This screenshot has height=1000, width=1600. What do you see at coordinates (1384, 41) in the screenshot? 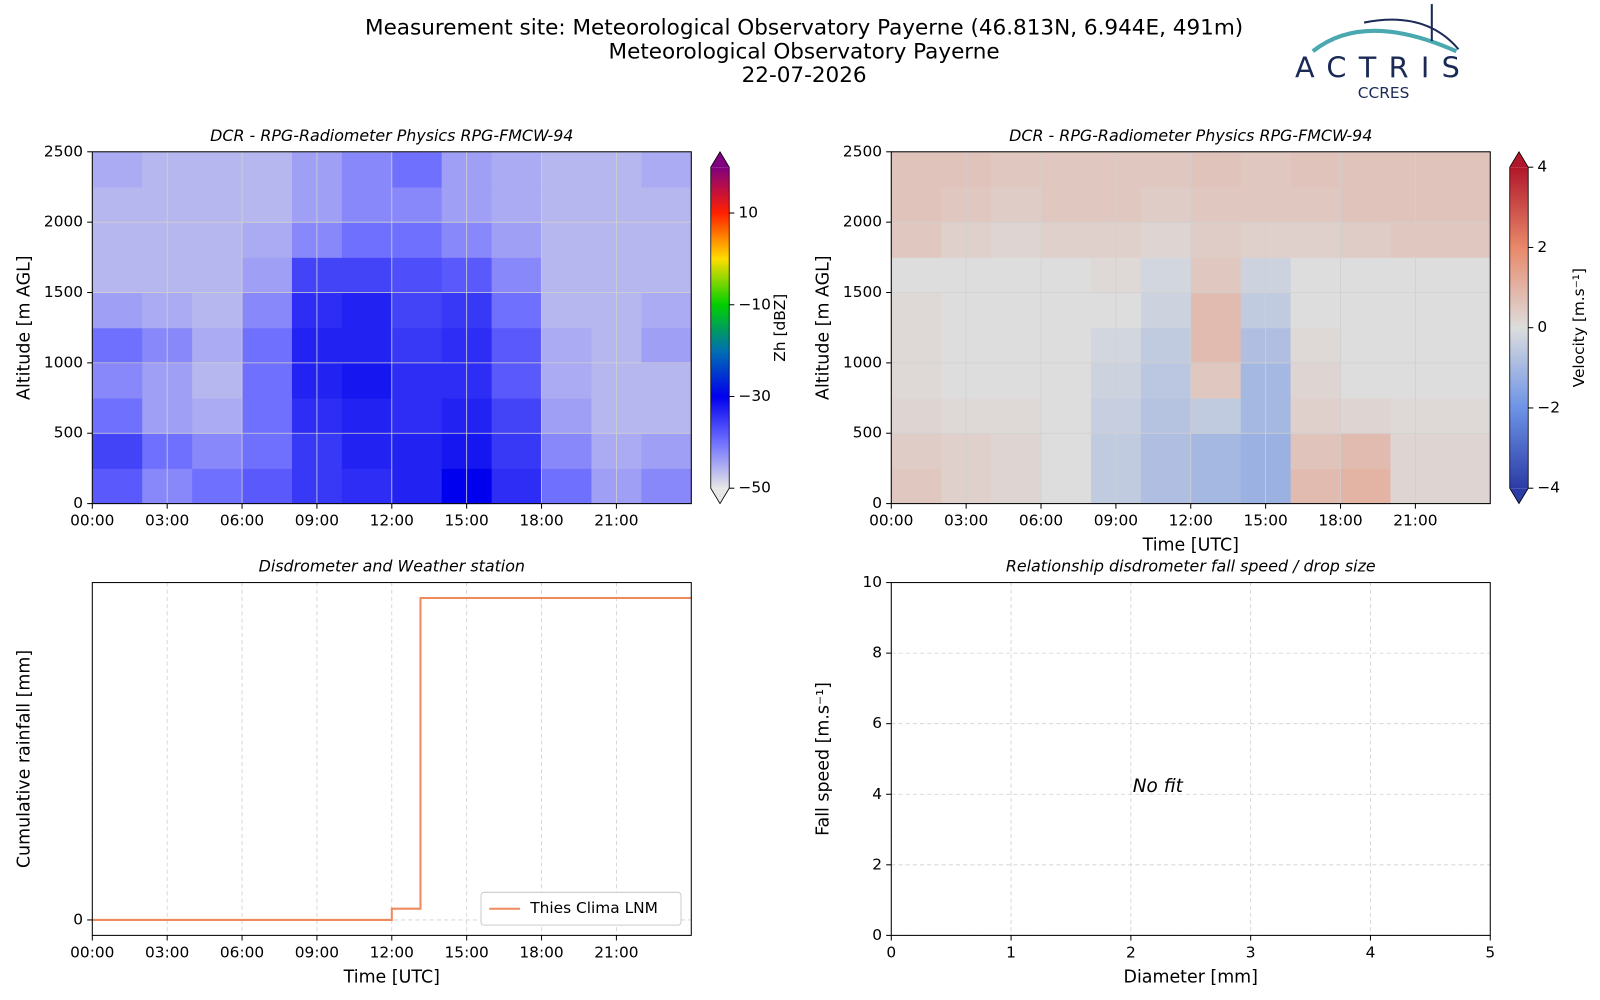
I see `logo-arc` at bounding box center [1384, 41].